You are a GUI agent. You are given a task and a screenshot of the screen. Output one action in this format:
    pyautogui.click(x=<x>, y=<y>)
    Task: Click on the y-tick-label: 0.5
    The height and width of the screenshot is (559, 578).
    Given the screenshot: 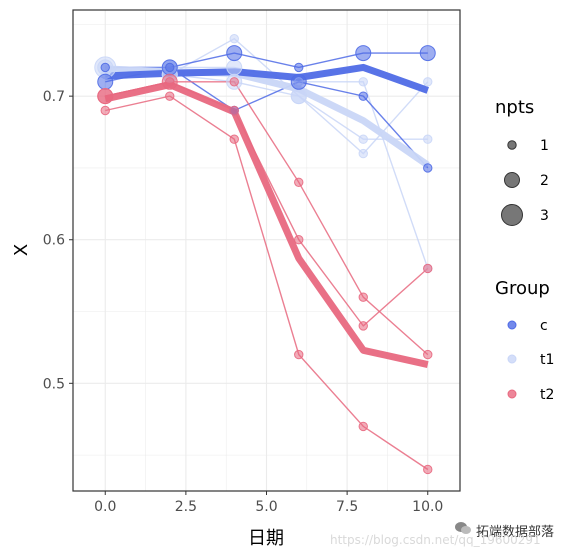 What is the action you would take?
    pyautogui.click(x=54, y=384)
    